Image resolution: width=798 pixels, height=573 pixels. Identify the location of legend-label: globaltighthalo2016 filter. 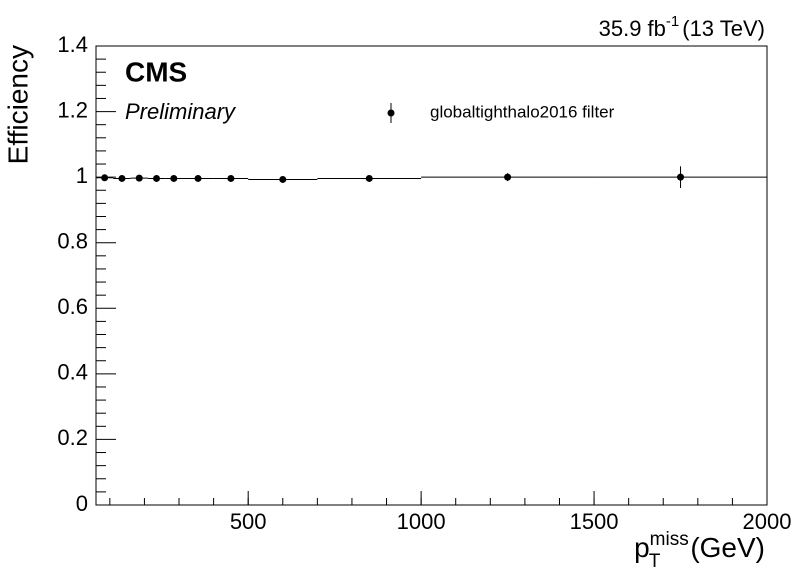
(522, 111).